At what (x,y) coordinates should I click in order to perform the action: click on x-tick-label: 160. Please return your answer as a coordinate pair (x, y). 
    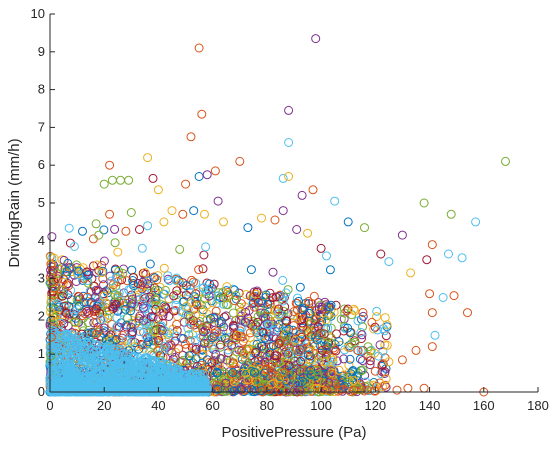
    Looking at the image, I should click on (484, 405).